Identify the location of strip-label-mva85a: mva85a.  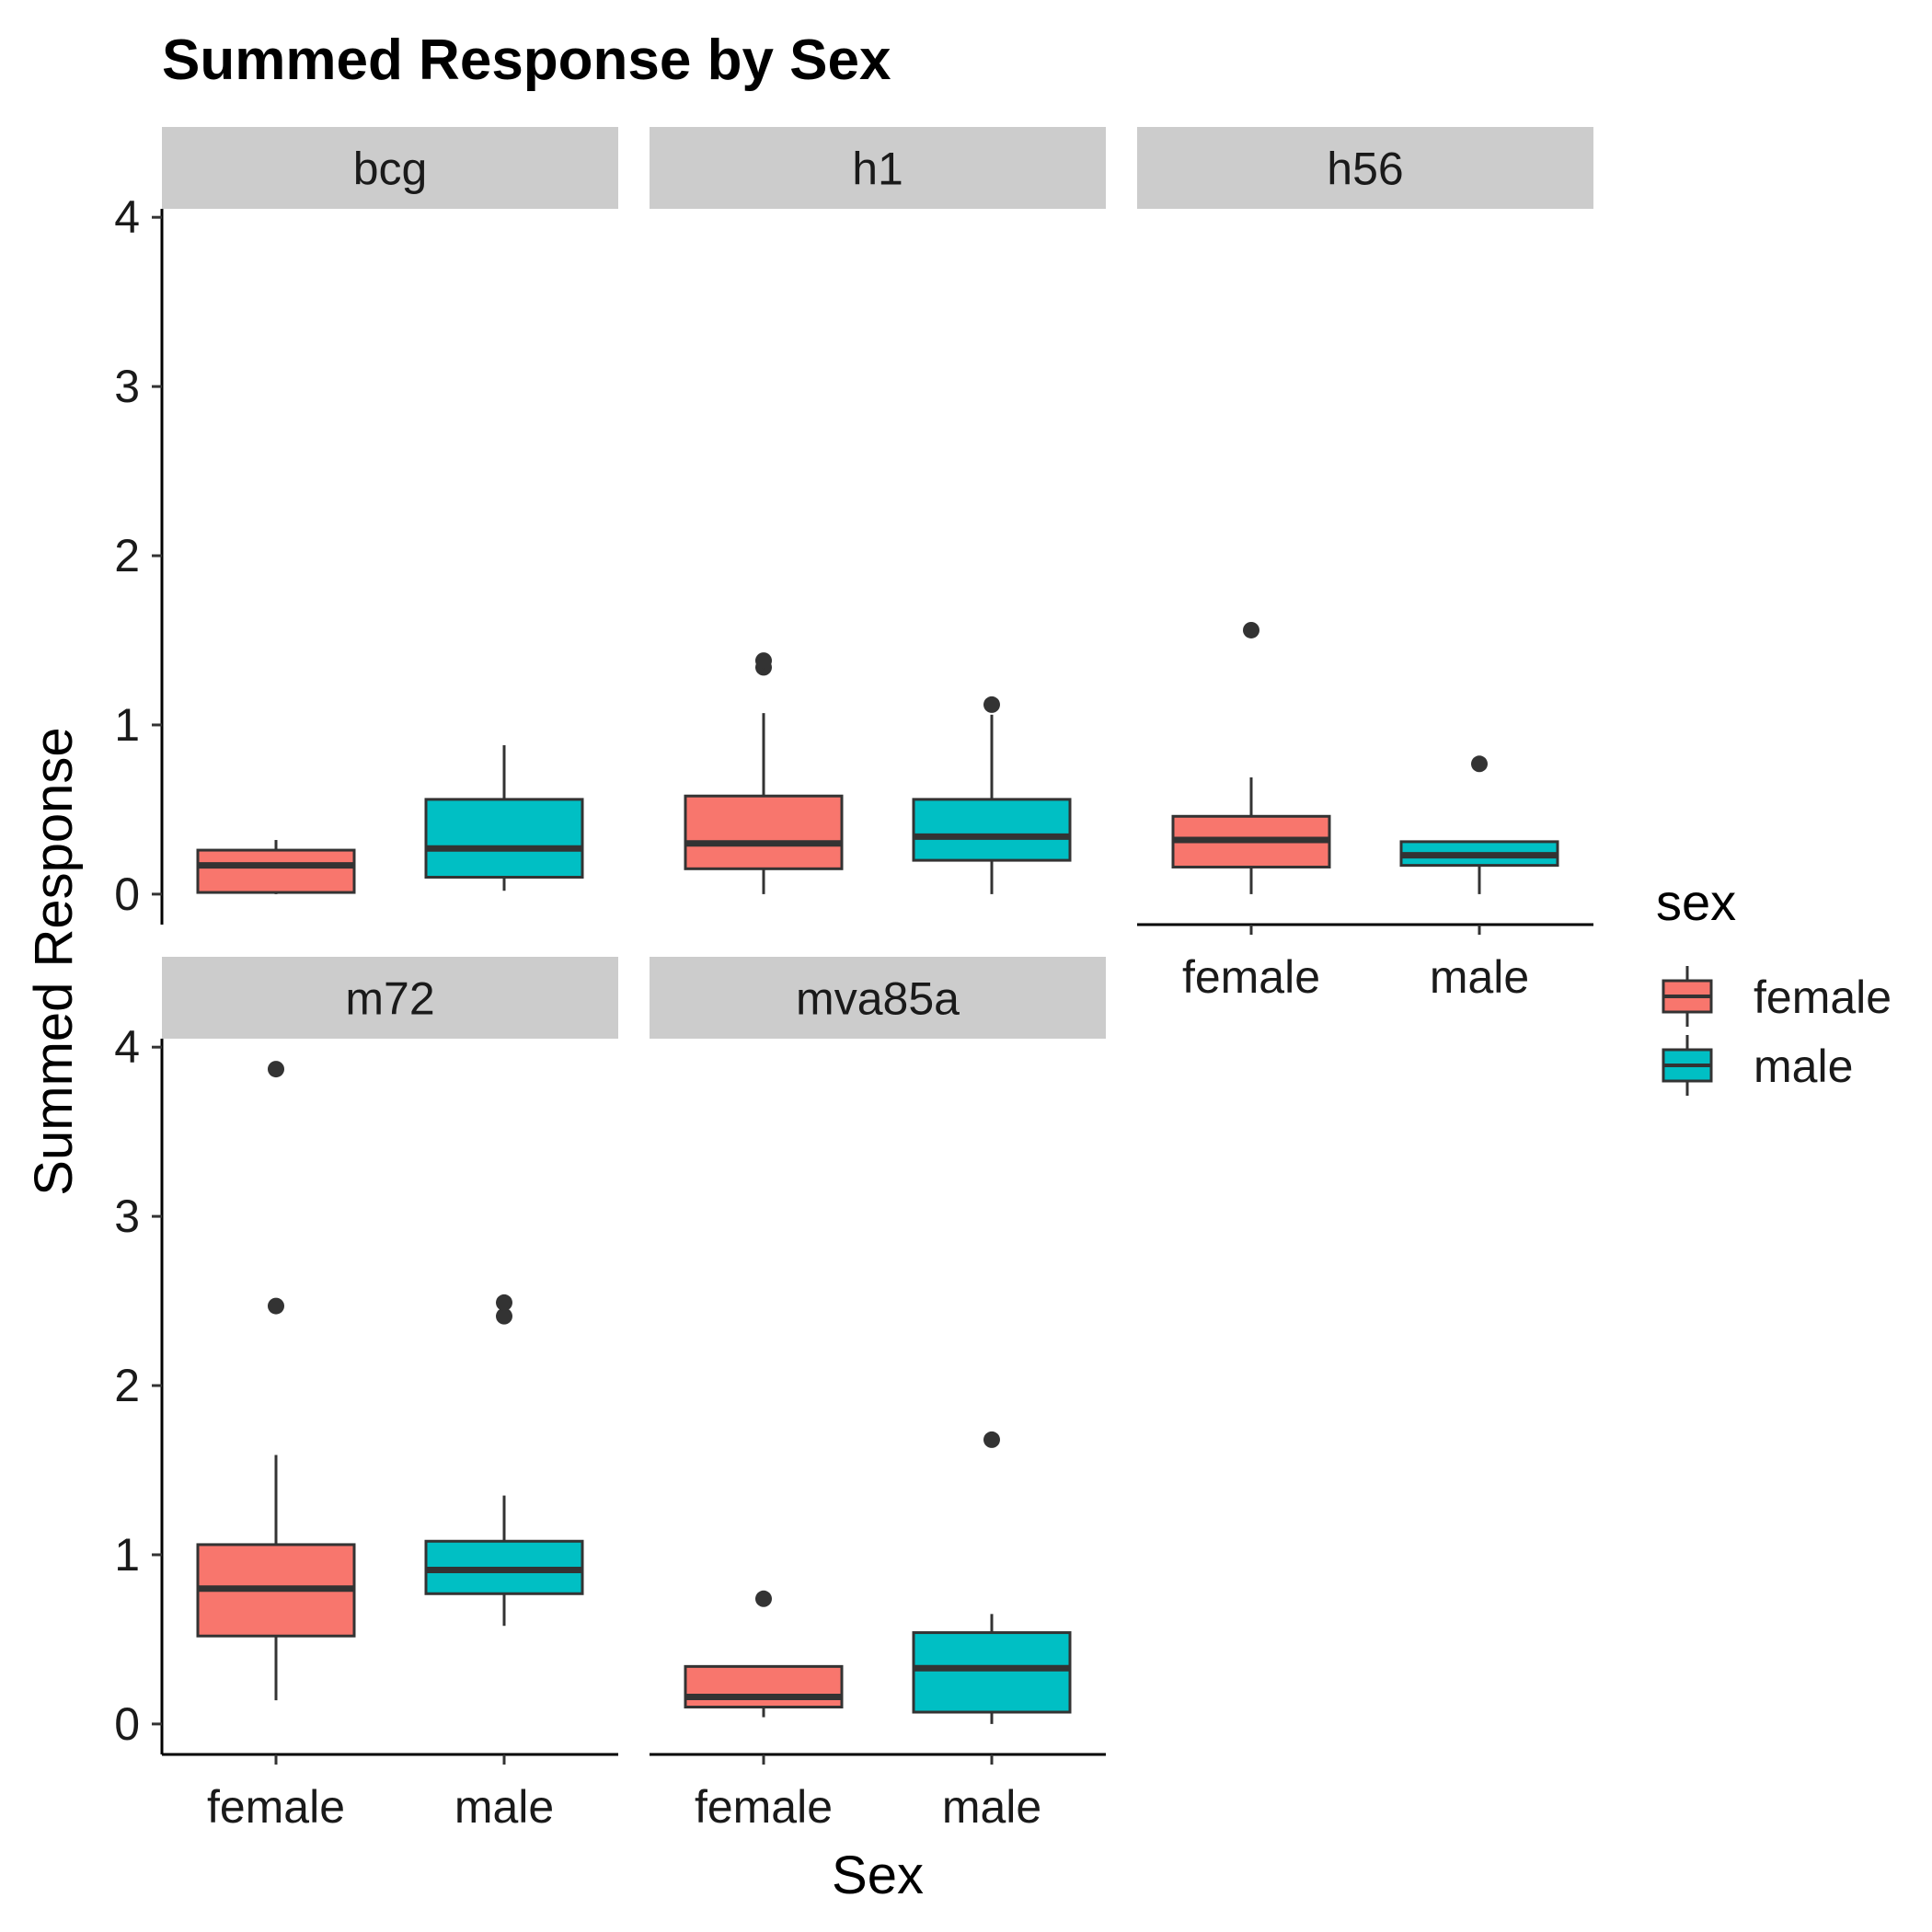
(878, 999).